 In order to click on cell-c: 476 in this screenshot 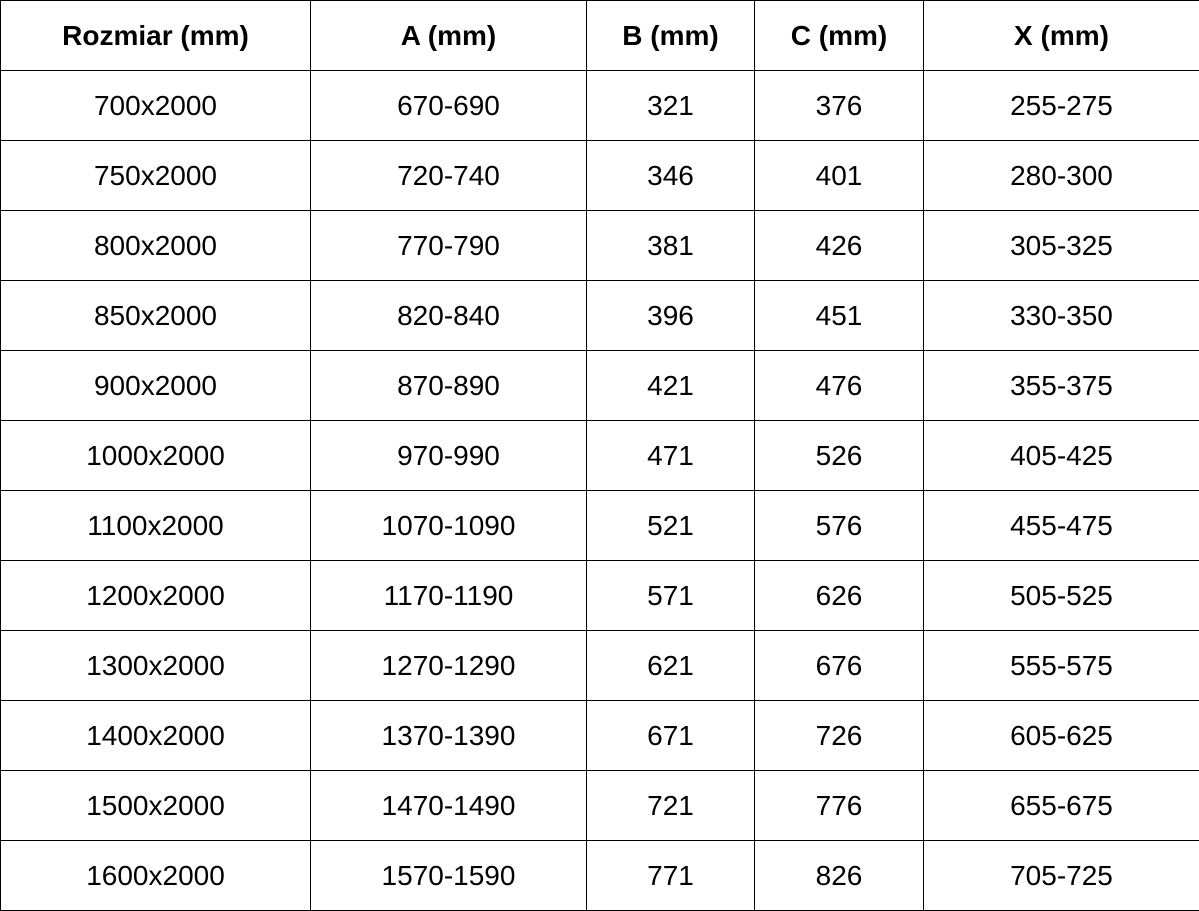, I will do `click(839, 385)`.